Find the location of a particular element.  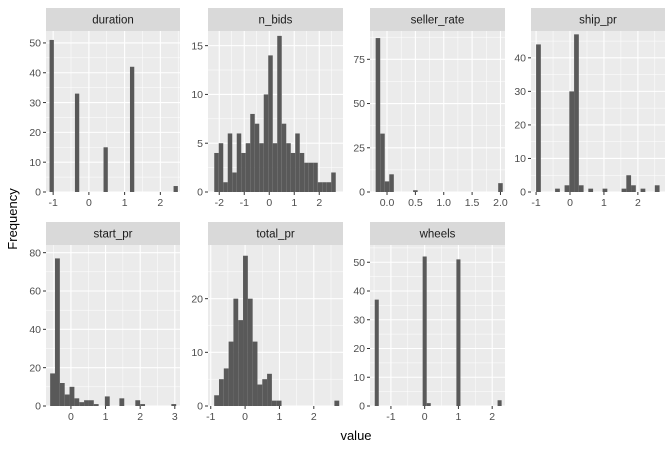

y-tick-label: 30 is located at coordinates (520, 92).